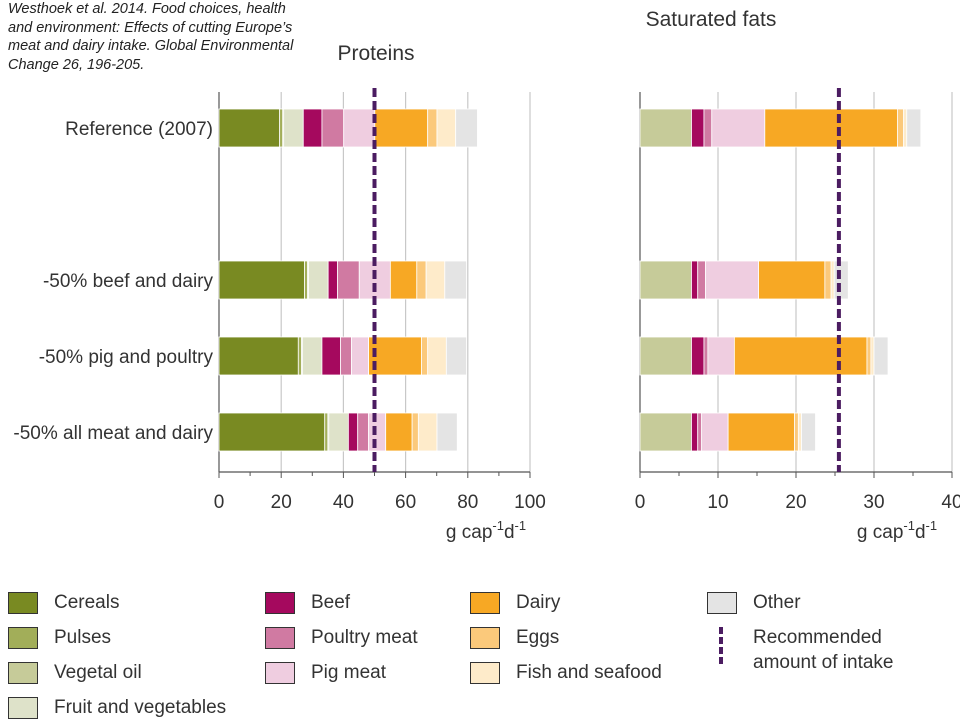 The width and height of the screenshot is (960, 721). What do you see at coordinates (364, 637) in the screenshot?
I see `legend-label: Poultry meat` at bounding box center [364, 637].